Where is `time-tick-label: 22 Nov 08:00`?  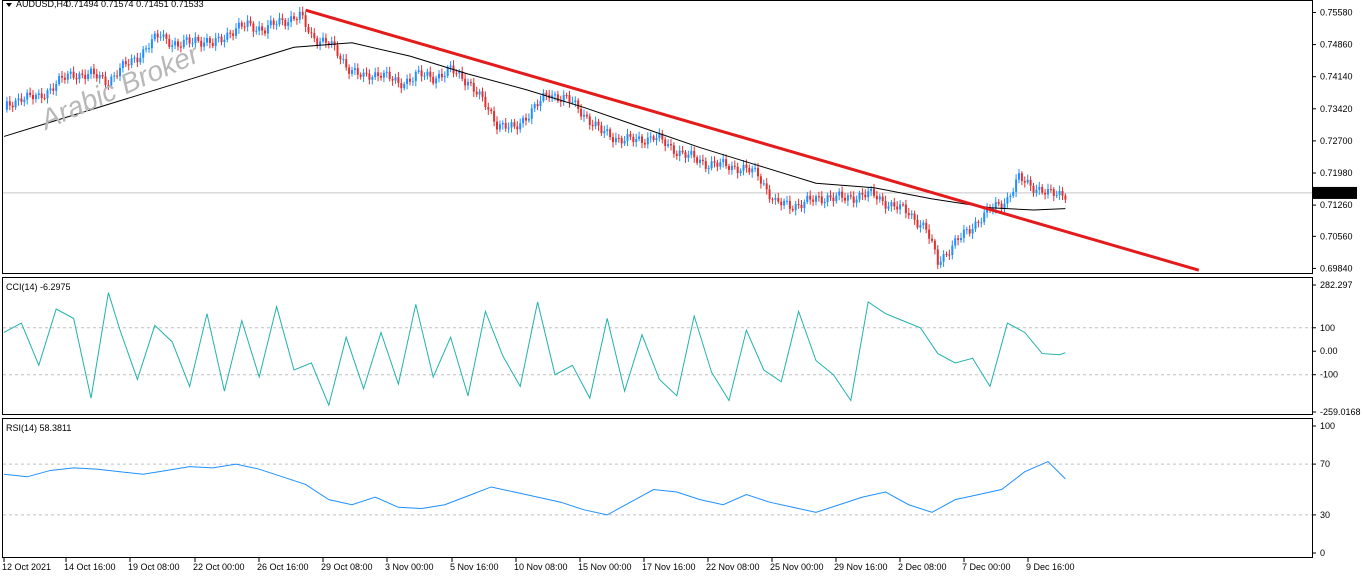 time-tick-label: 22 Nov 08:00 is located at coordinates (733, 567).